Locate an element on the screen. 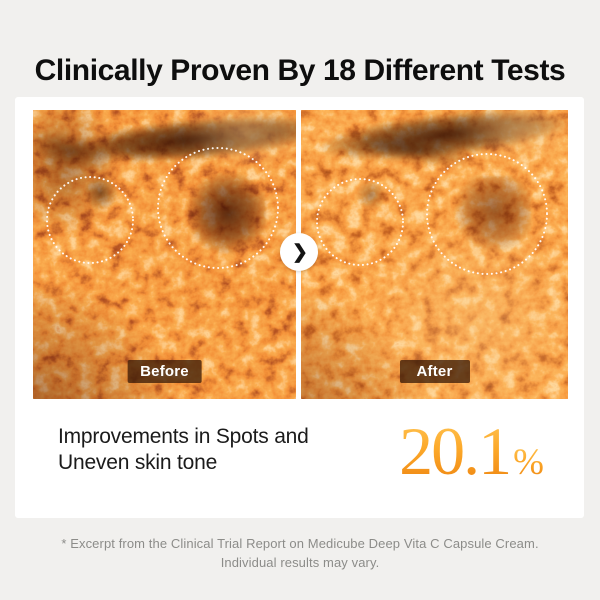  before-label: Before is located at coordinates (164, 371).